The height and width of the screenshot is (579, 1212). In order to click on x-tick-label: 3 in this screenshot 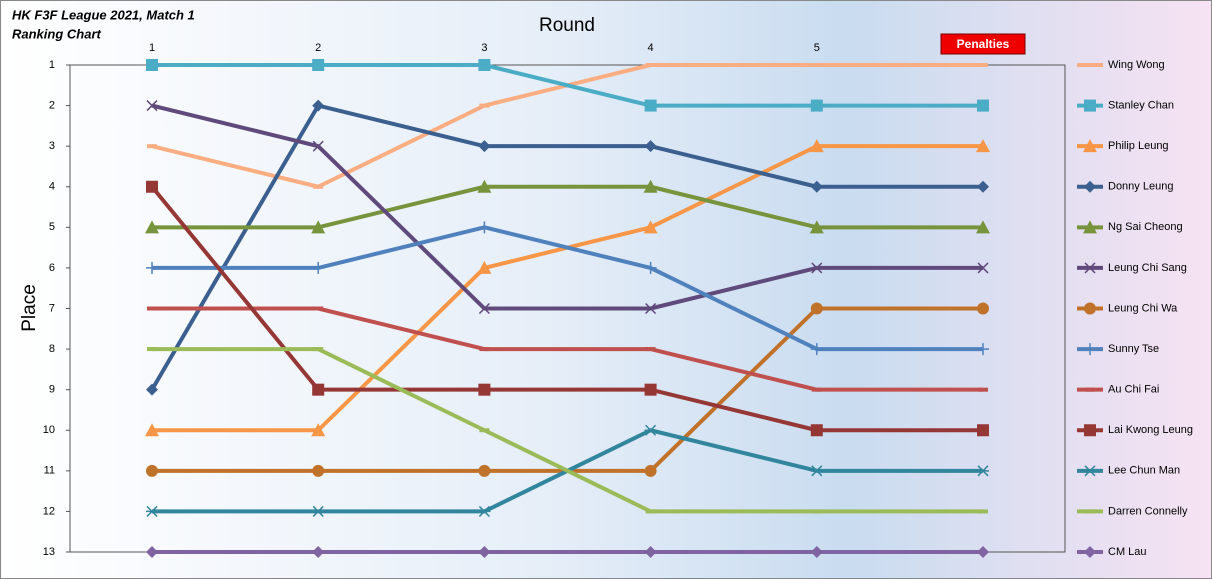, I will do `click(484, 48)`.